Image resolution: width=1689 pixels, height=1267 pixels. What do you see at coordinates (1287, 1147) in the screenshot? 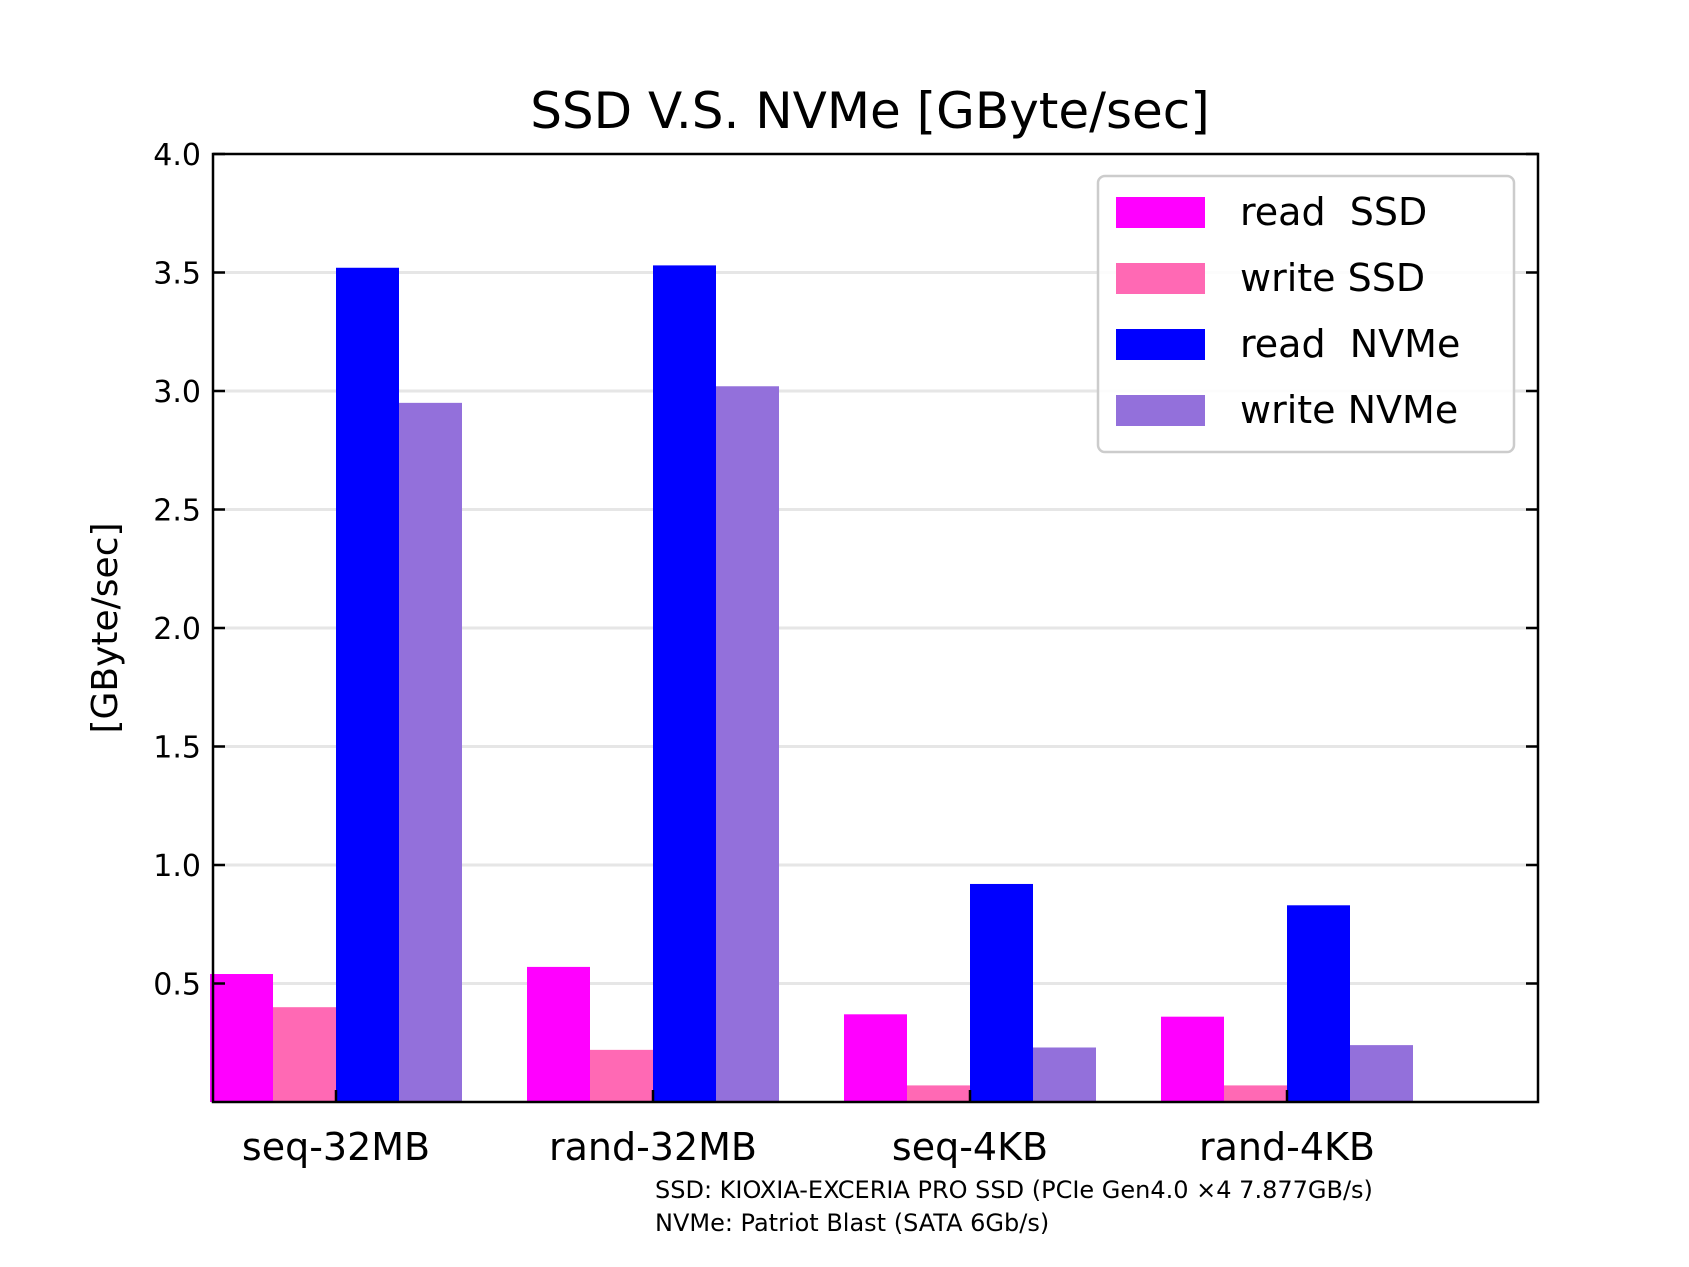
I see `x-tick-label: rand-4KB` at bounding box center [1287, 1147].